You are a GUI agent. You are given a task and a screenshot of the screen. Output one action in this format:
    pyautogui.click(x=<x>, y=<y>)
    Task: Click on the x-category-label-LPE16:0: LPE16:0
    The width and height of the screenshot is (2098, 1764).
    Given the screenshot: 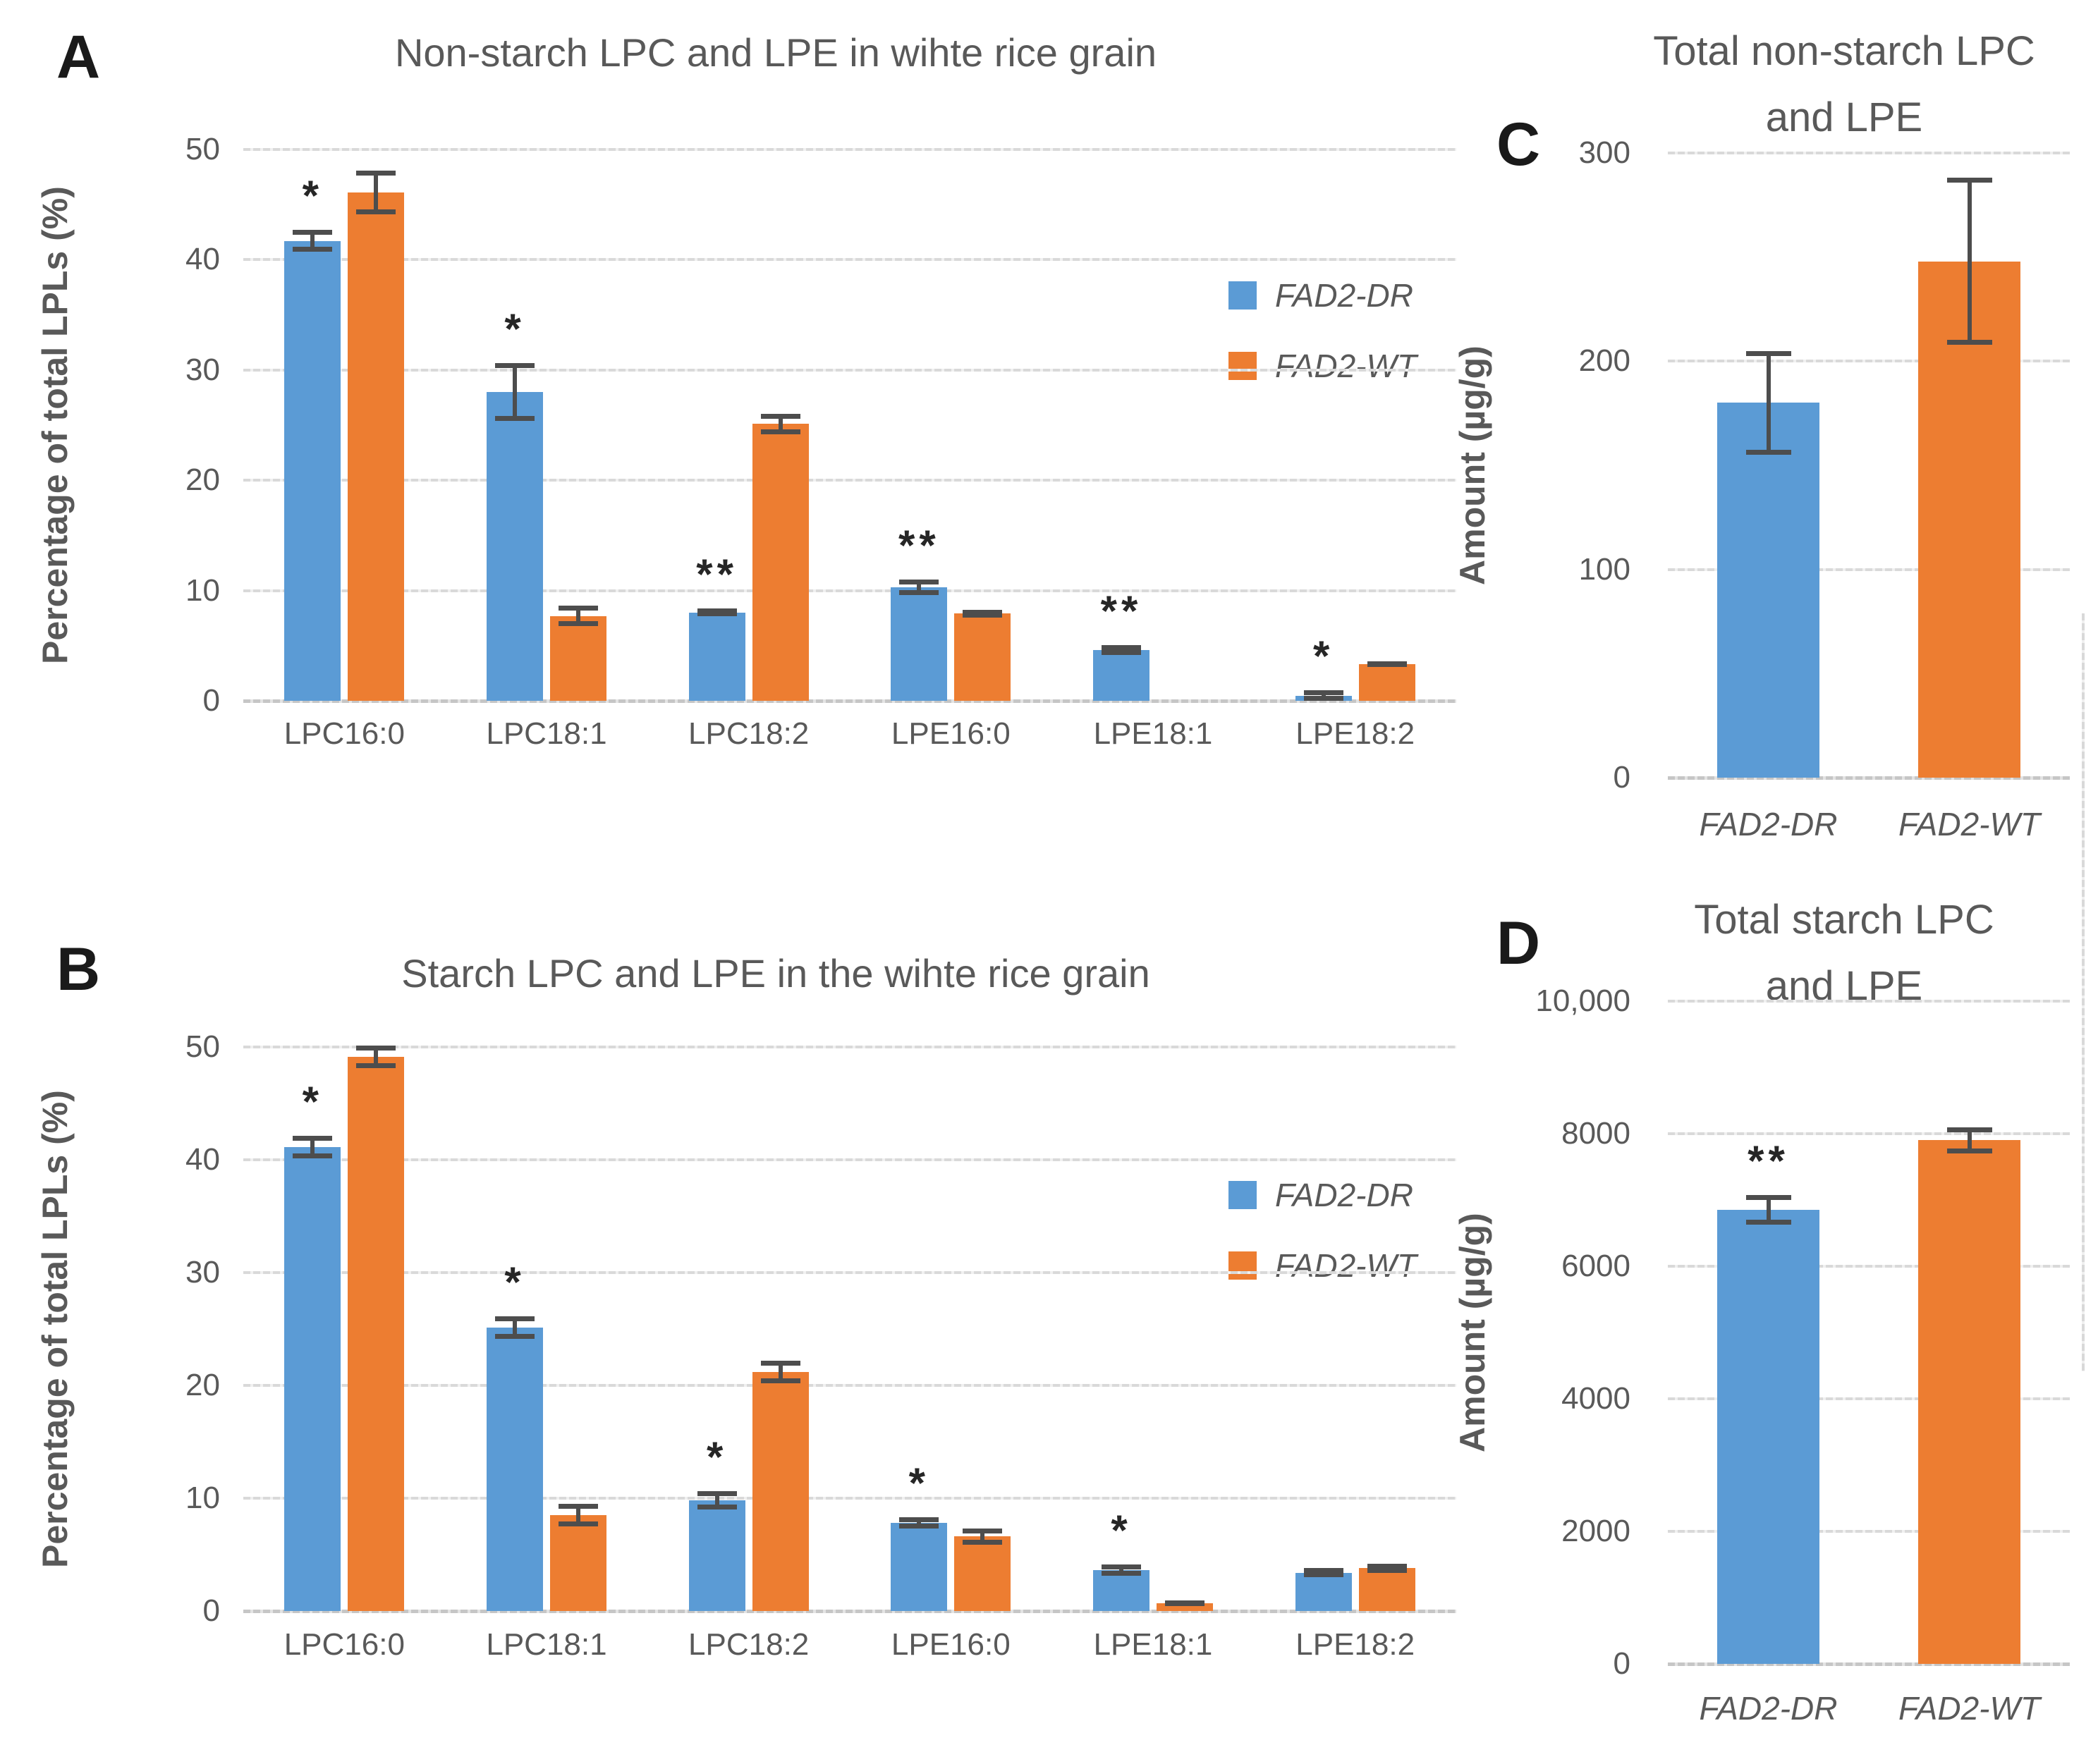 What is the action you would take?
    pyautogui.click(x=951, y=733)
    